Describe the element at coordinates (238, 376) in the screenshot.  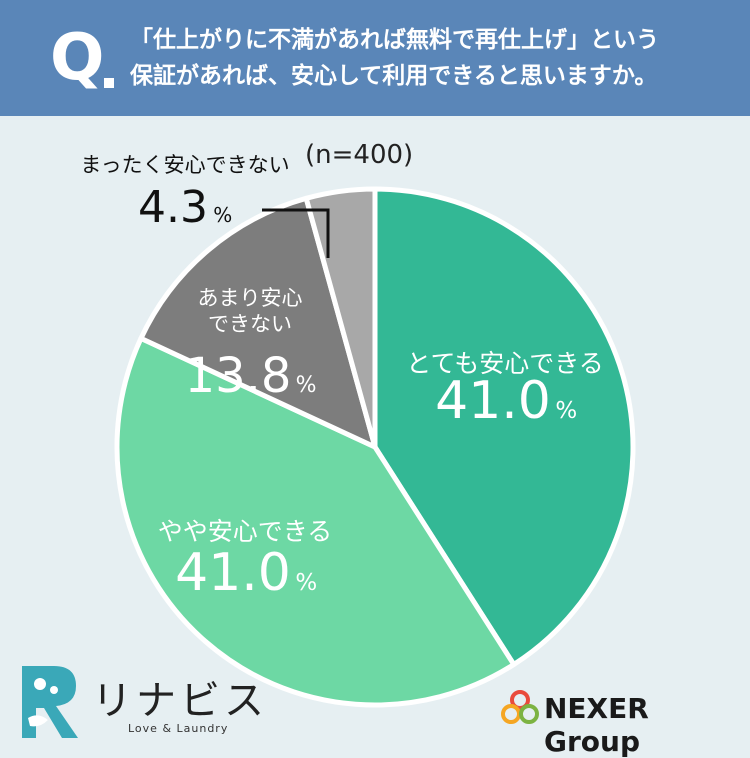
I see `slice-value-2: 13.8` at that location.